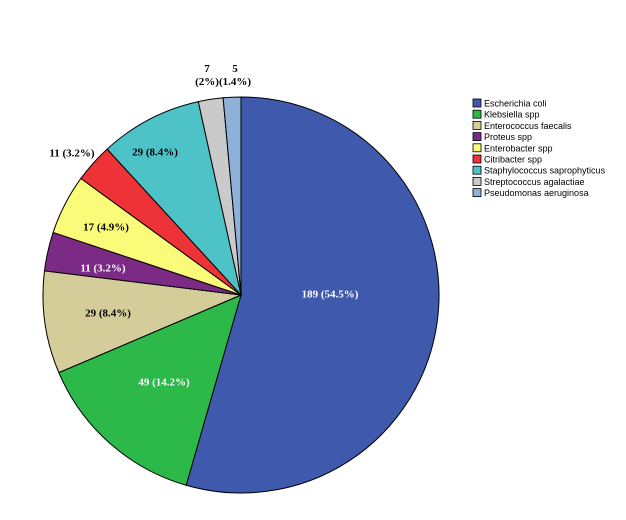  Describe the element at coordinates (512, 115) in the screenshot. I see `legend-entry: Klebsiella spp` at that location.